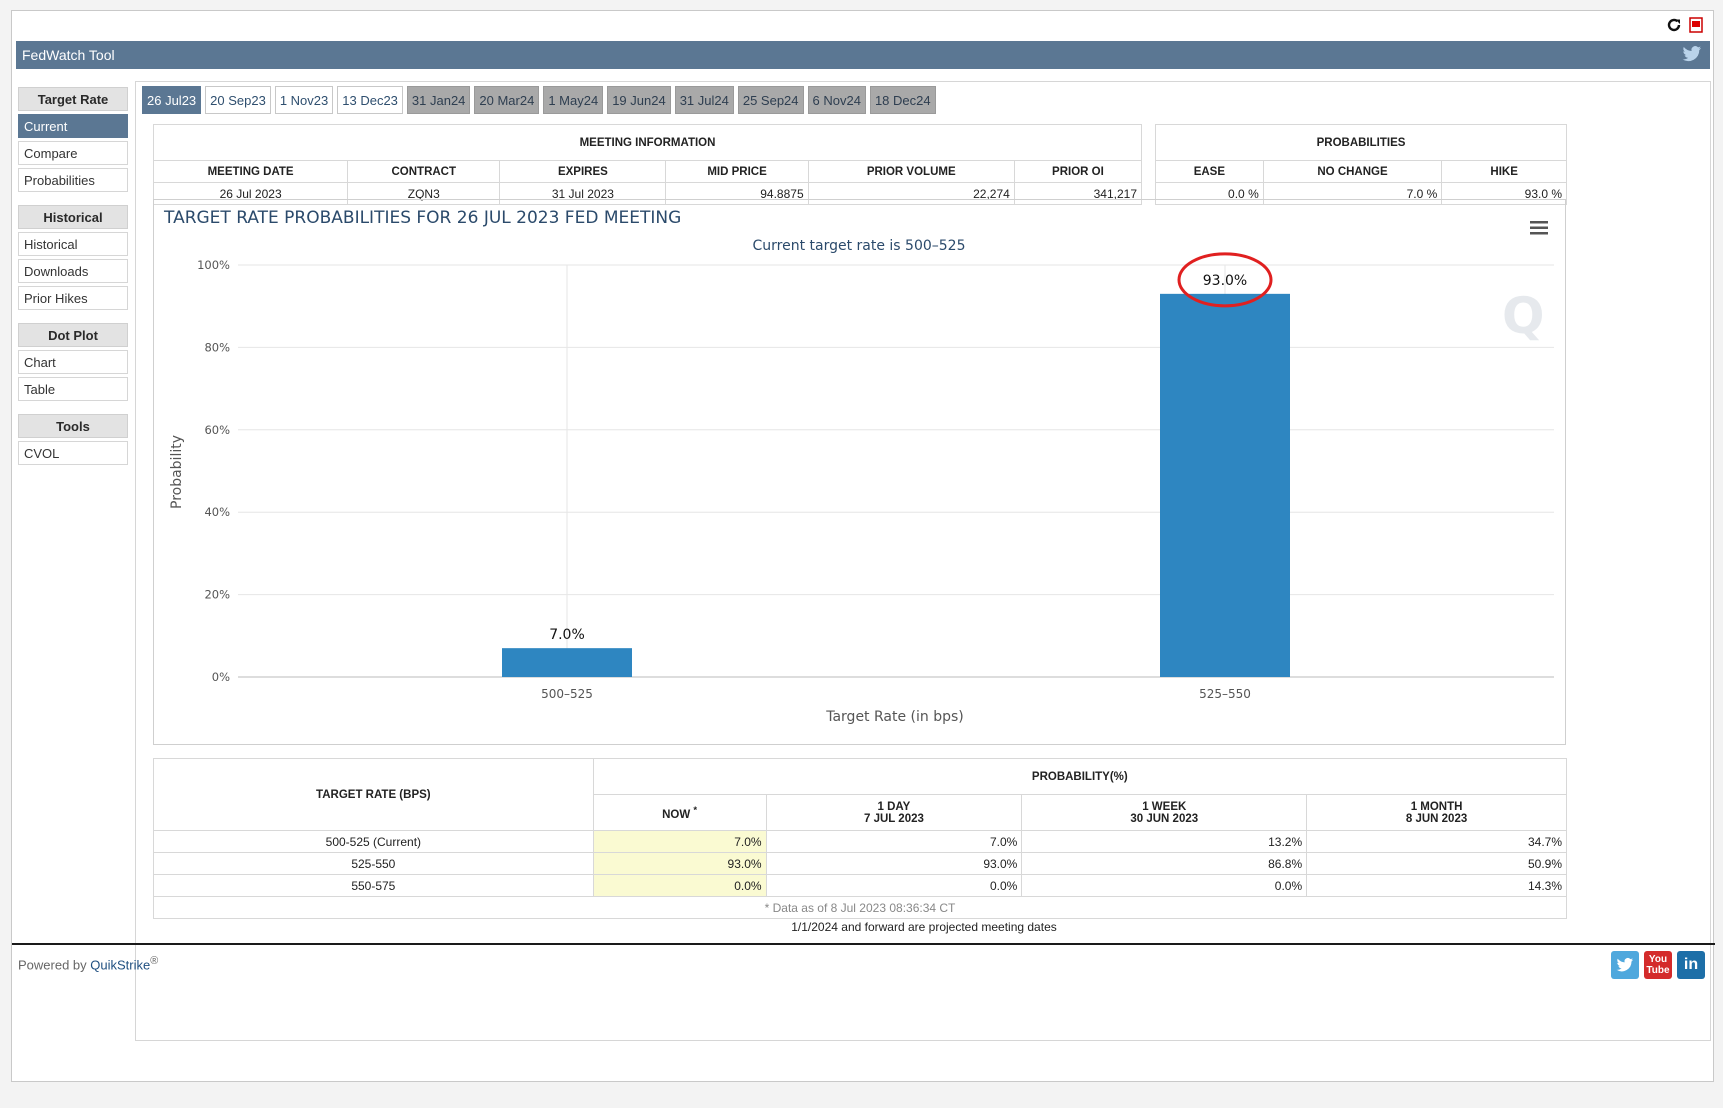  Describe the element at coordinates (507, 100) in the screenshot. I see `tab-20-mar24: 20 Mar24` at that location.